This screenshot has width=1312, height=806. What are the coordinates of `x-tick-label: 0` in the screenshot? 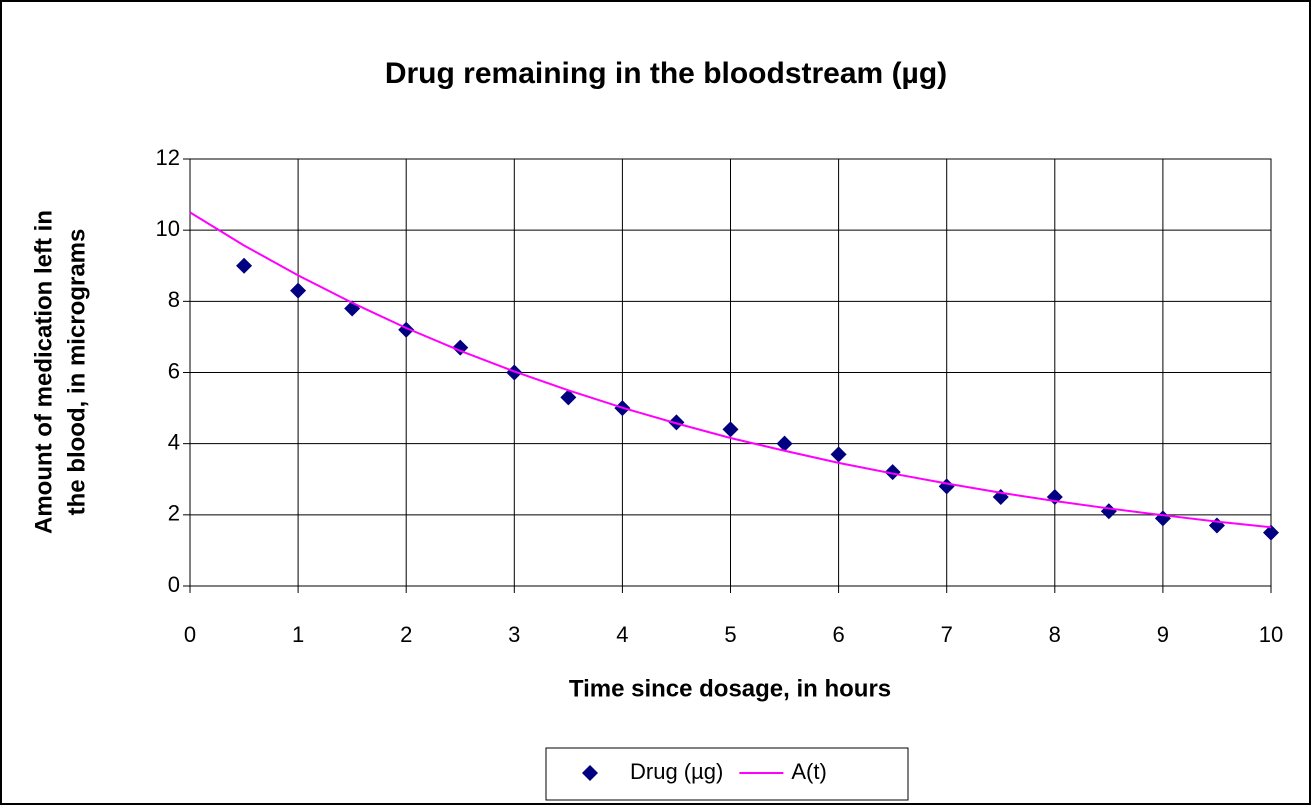 It's located at (190, 634).